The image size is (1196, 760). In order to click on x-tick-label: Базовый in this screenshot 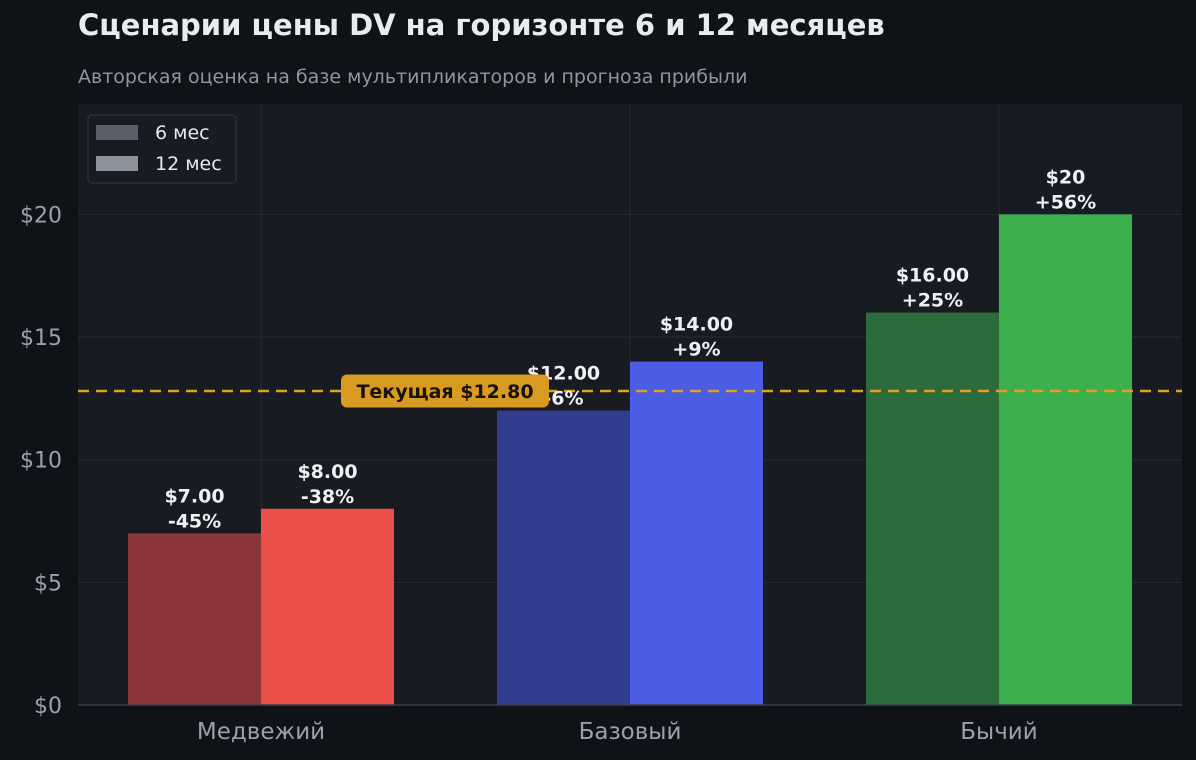, I will do `click(630, 732)`.